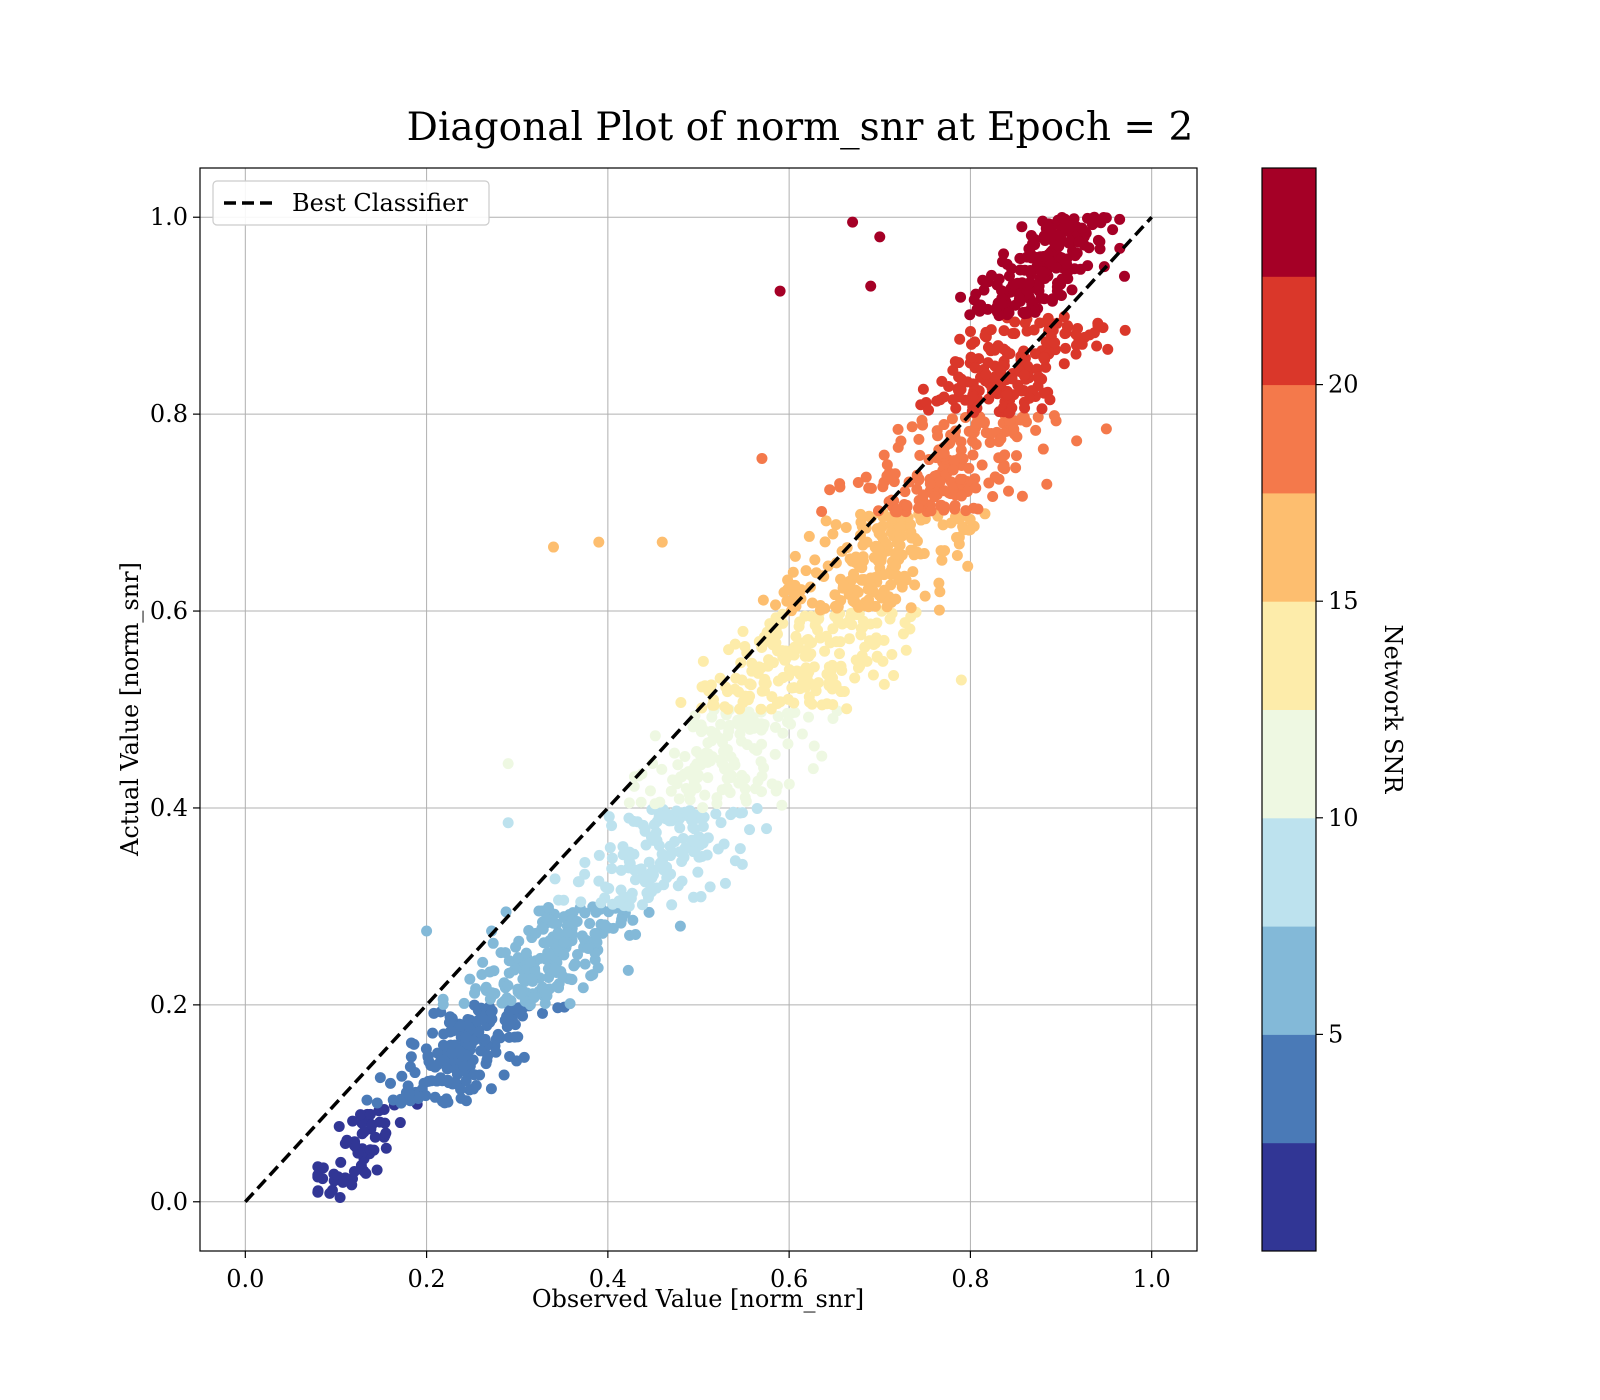  What do you see at coordinates (1343, 385) in the screenshot?
I see `colorbar-tick-label: 20` at bounding box center [1343, 385].